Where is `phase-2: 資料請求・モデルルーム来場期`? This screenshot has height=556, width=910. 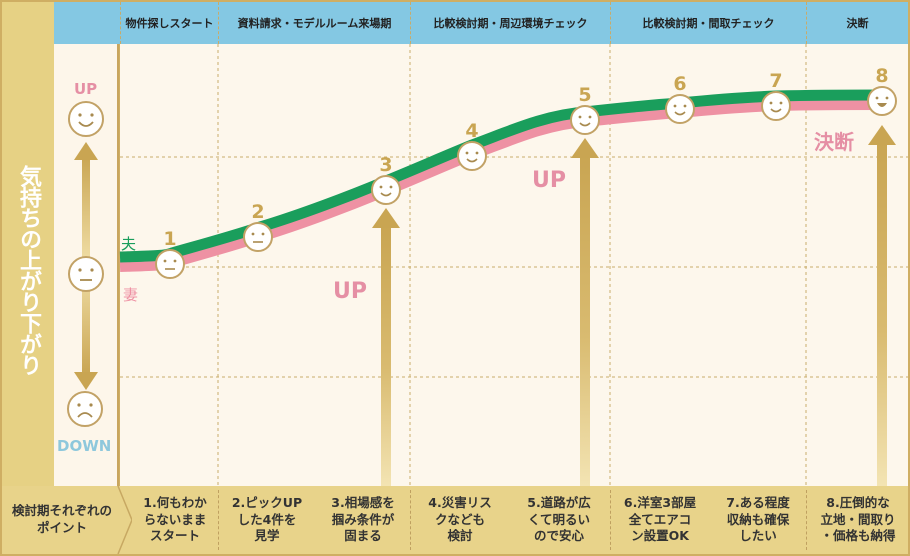
phase-2: 資料請求・モデルルーム来場期 is located at coordinates (314, 23).